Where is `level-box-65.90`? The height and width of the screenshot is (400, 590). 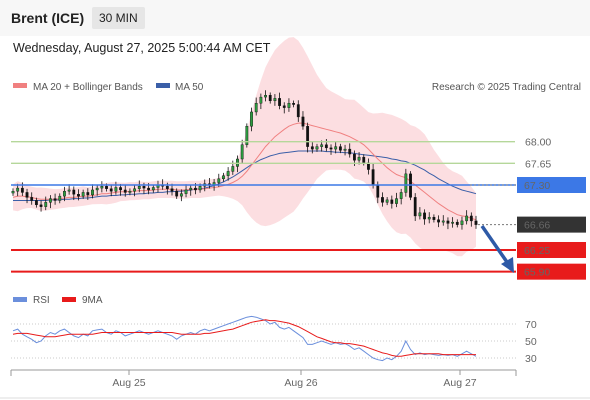 level-box-65.90 is located at coordinates (551, 271).